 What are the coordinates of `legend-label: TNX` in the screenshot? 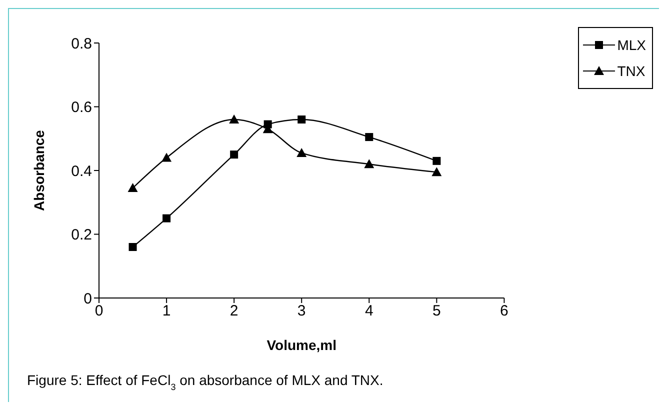 It's located at (631, 71).